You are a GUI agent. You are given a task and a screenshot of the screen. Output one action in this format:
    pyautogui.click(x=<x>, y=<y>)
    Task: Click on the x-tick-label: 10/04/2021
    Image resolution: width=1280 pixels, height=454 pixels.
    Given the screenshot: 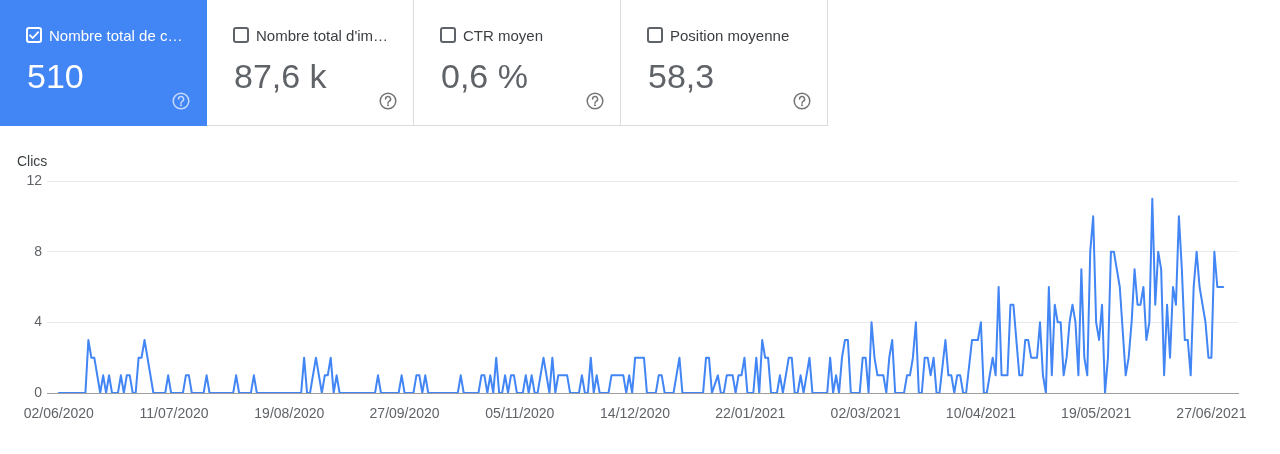 What is the action you would take?
    pyautogui.click(x=981, y=413)
    